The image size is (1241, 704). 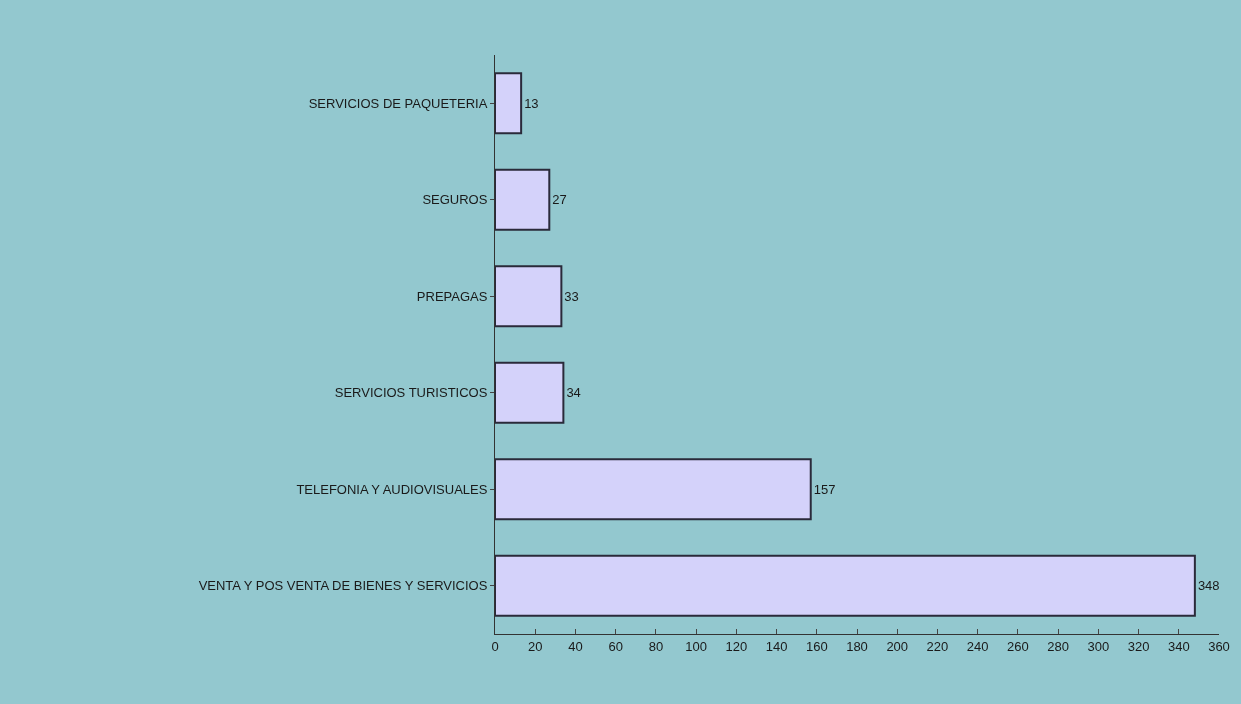 What do you see at coordinates (816, 646) in the screenshot?
I see `x-tick-label: 160` at bounding box center [816, 646].